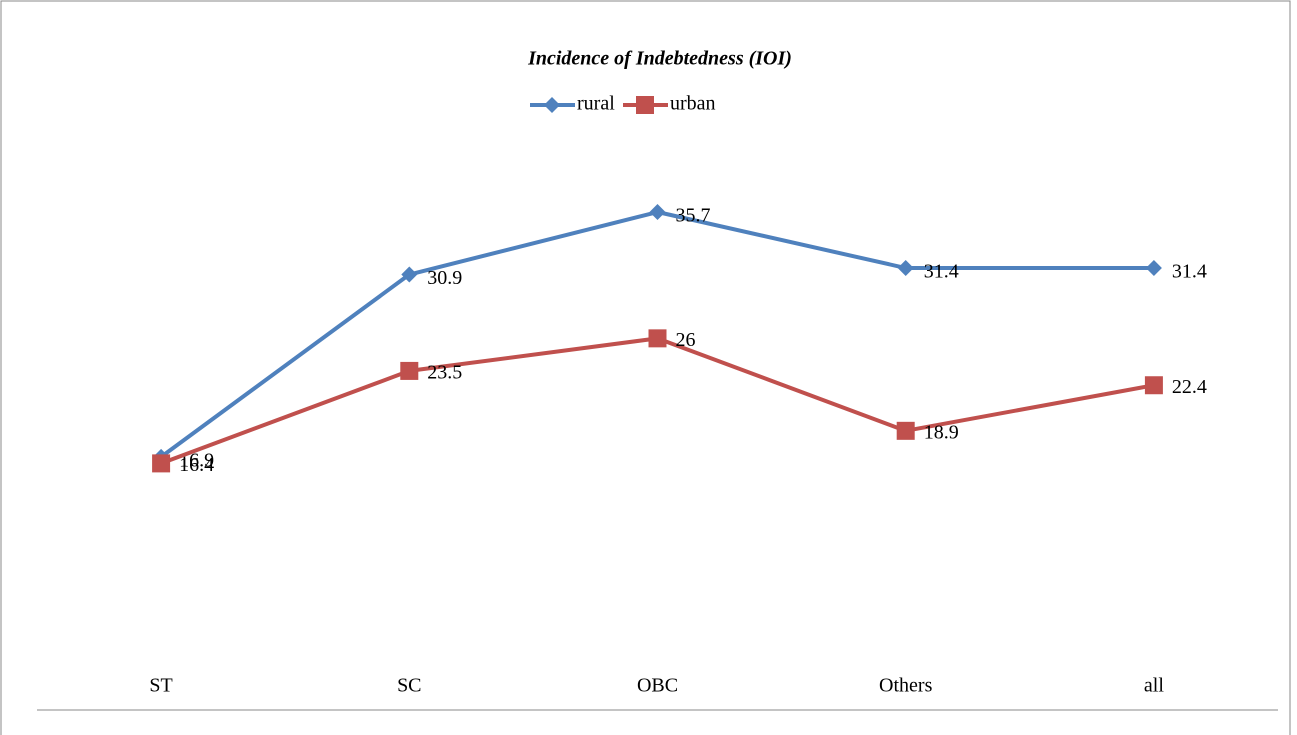 This screenshot has width=1297, height=735. What do you see at coordinates (196, 465) in the screenshot?
I see `data-label: 16.4` at bounding box center [196, 465].